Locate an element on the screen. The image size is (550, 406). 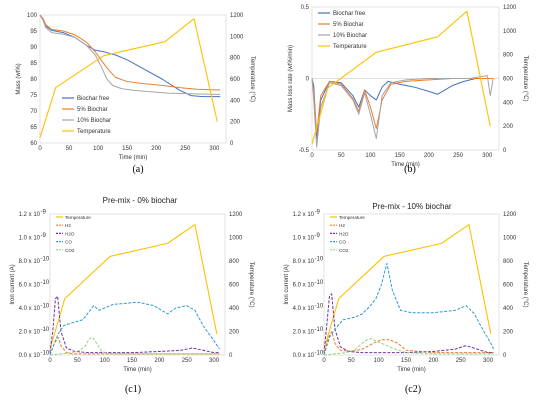
chart-title: Pre-mix - 0% biochar is located at coordinates (140, 200).